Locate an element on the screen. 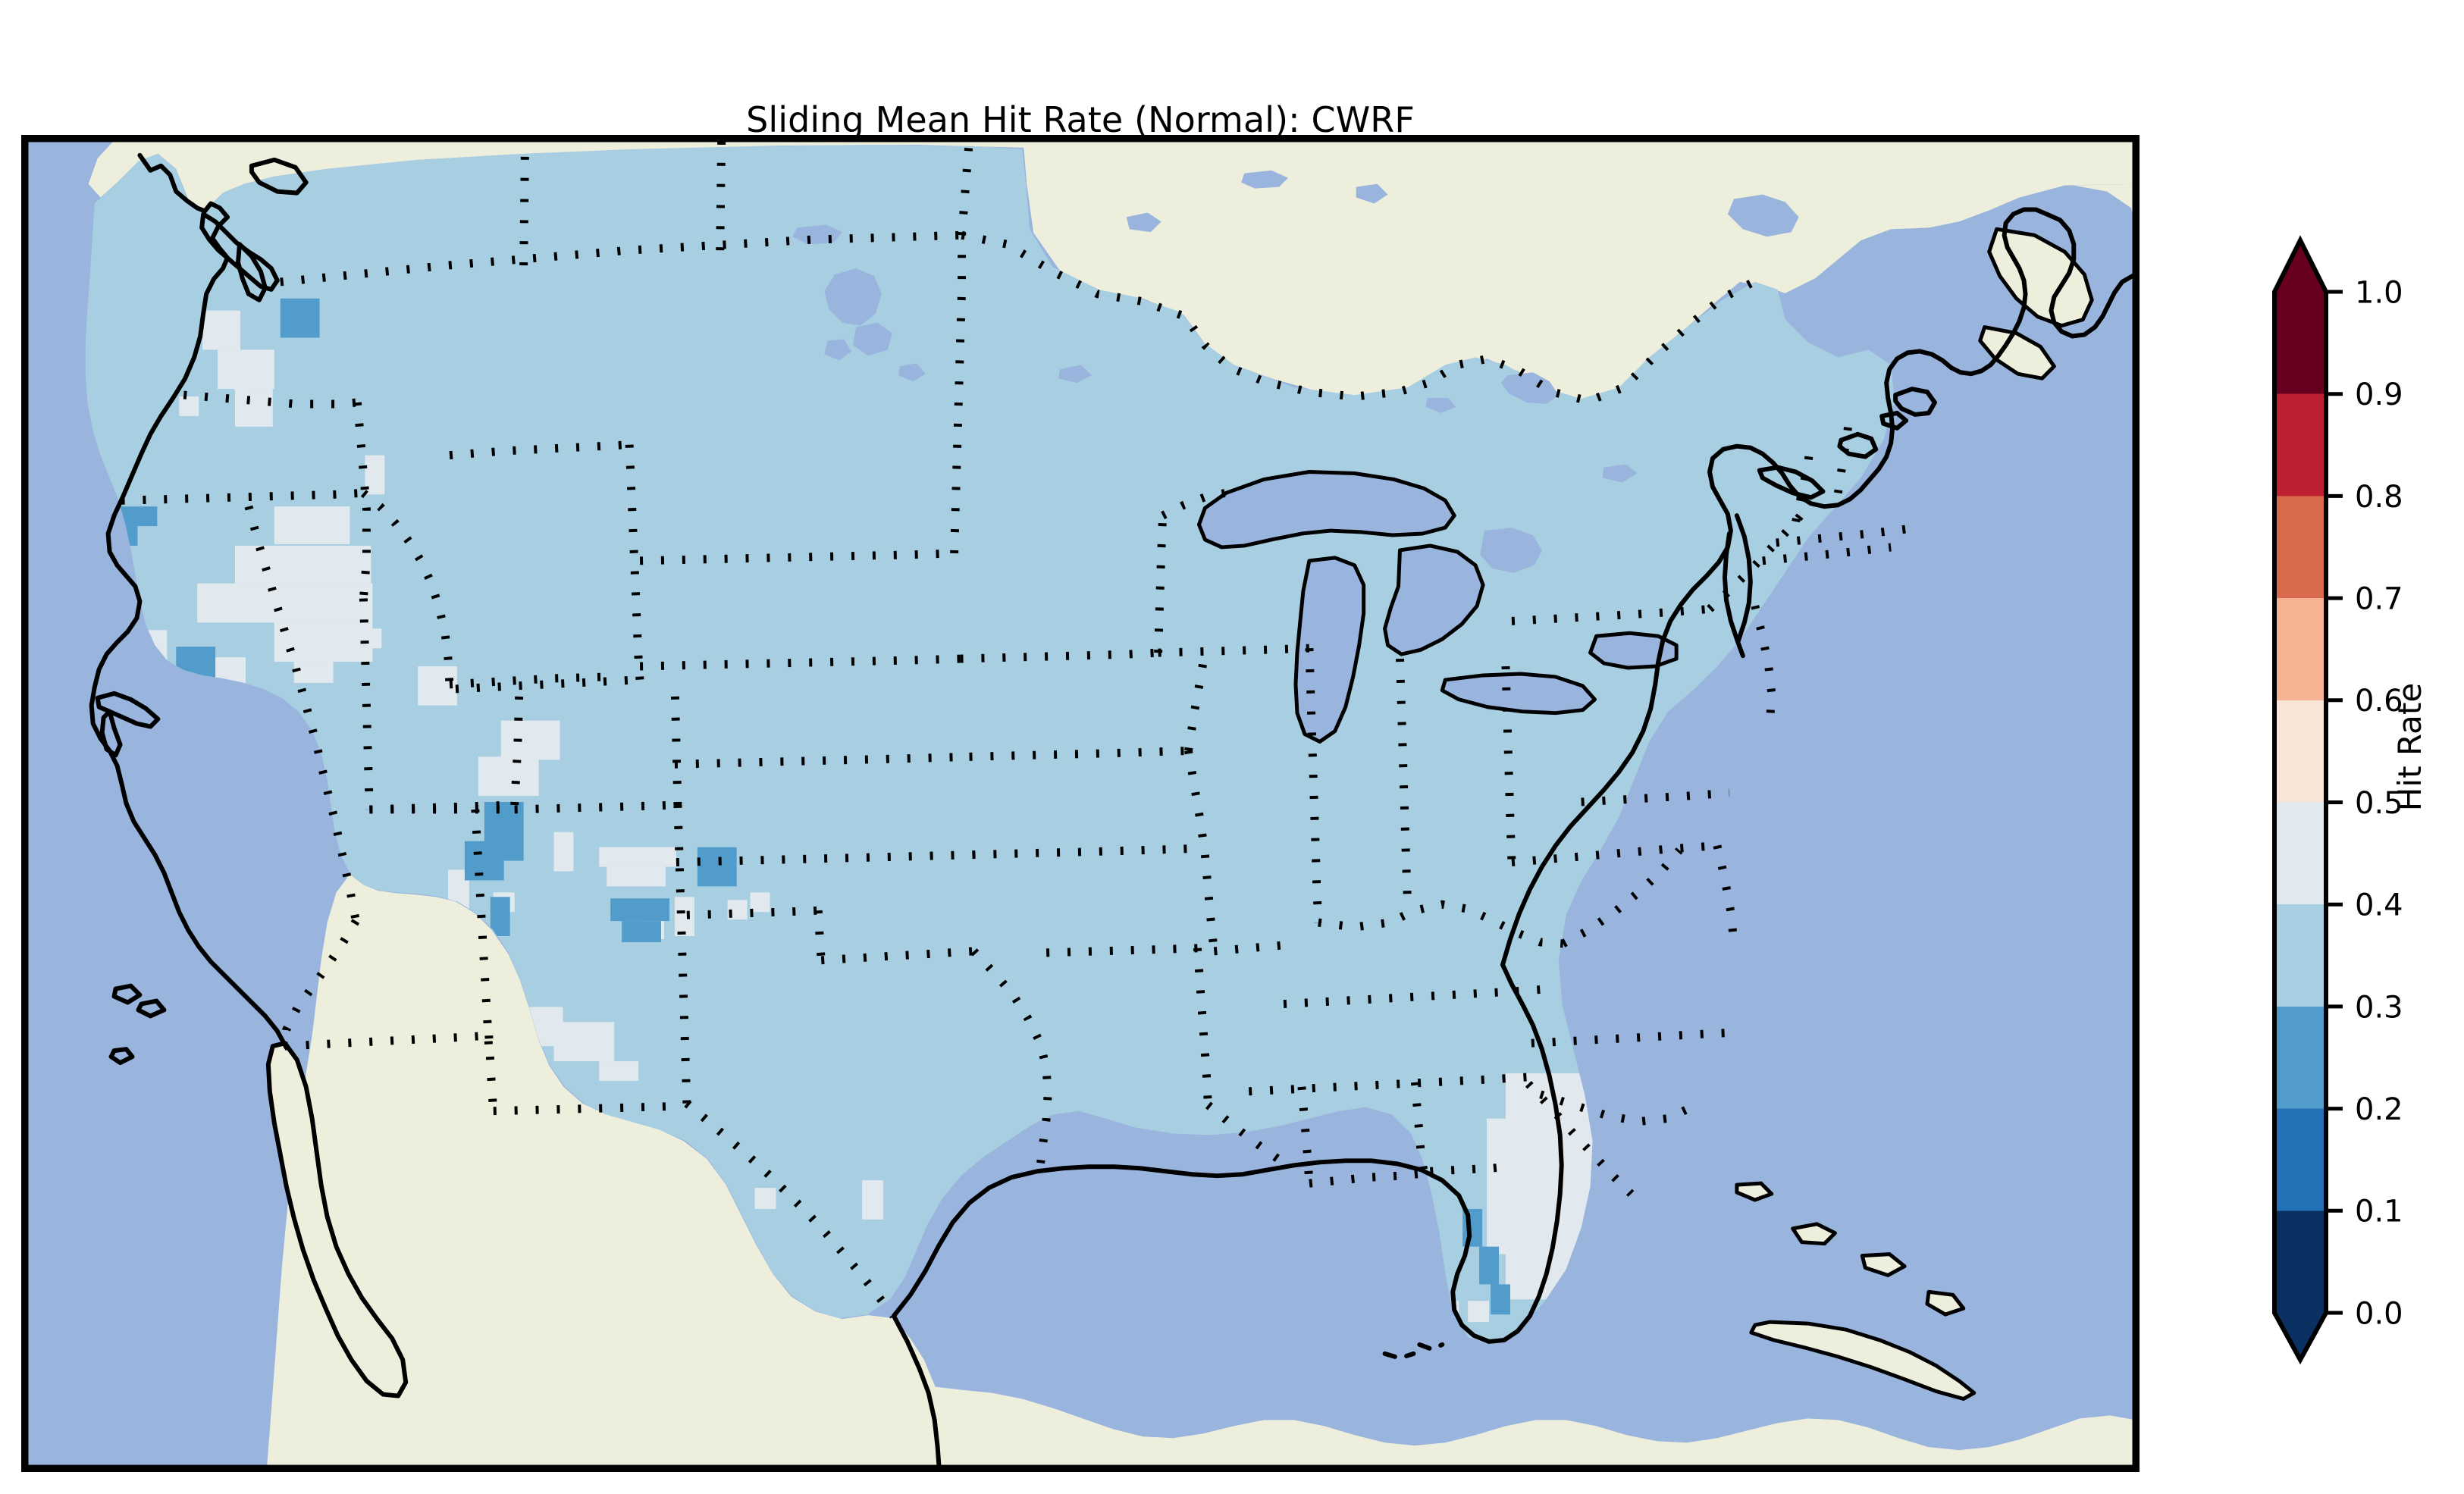 This screenshot has width=2464, height=1494. colorbar-tick-label: 0.2 is located at coordinates (2379, 1109).